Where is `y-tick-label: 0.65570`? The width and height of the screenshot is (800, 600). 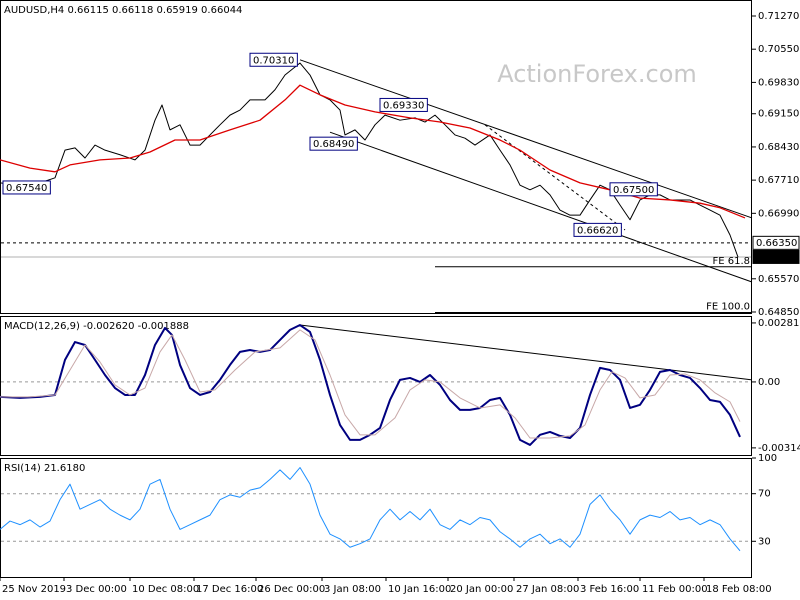
y-tick-label: 0.65570 is located at coordinates (778, 279).